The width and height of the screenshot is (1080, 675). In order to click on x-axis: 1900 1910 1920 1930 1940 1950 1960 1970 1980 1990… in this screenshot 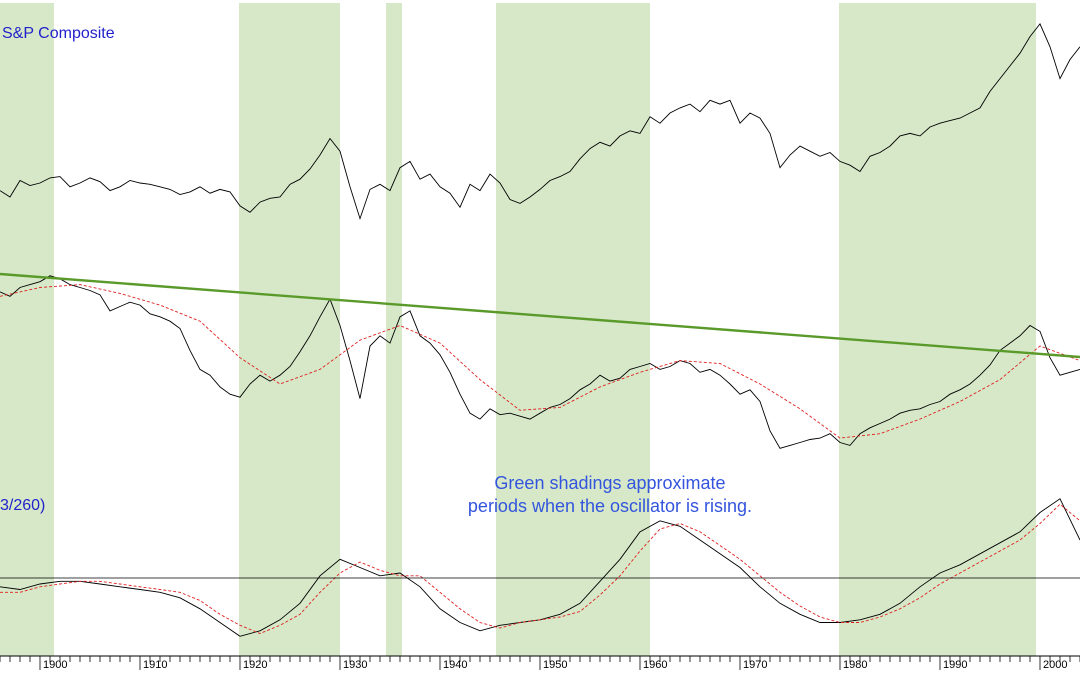, I will do `click(540, 663)`.